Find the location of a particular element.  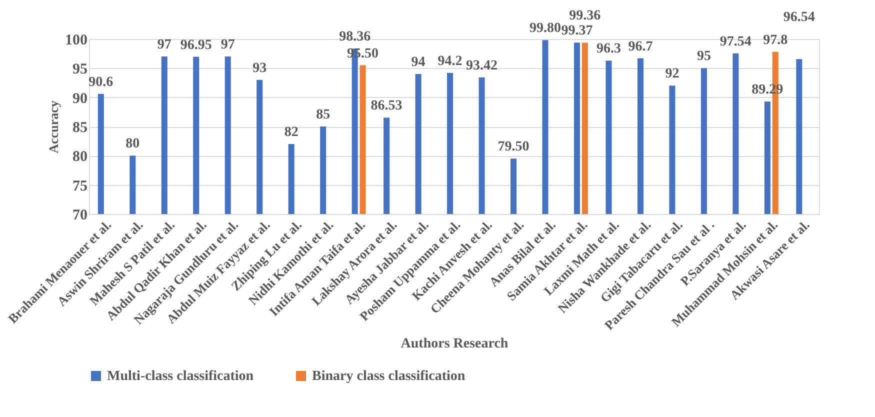

data-label: 94.2 is located at coordinates (450, 61).